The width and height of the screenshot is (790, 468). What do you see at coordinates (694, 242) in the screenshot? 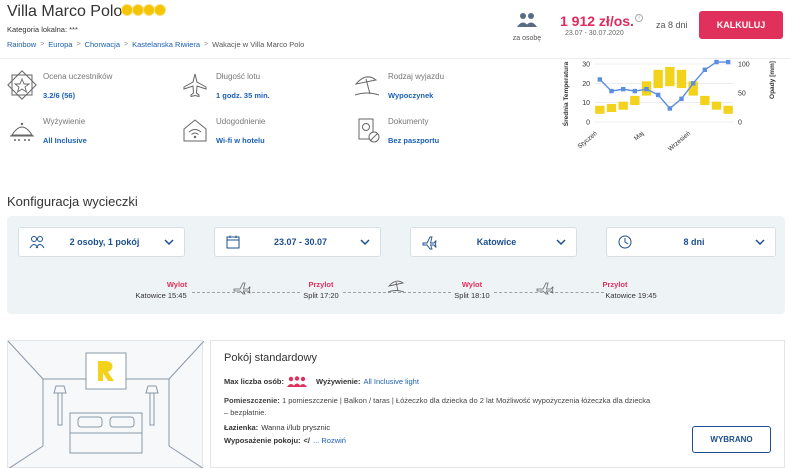
I see `duration-value: 8 dni` at bounding box center [694, 242].